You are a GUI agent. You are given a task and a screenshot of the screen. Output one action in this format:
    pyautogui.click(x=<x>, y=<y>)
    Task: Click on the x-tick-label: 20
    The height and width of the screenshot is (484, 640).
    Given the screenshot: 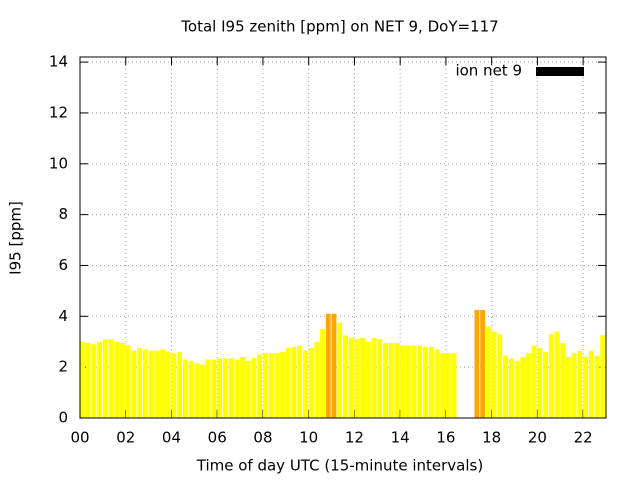 What is the action you would take?
    pyautogui.click(x=537, y=438)
    